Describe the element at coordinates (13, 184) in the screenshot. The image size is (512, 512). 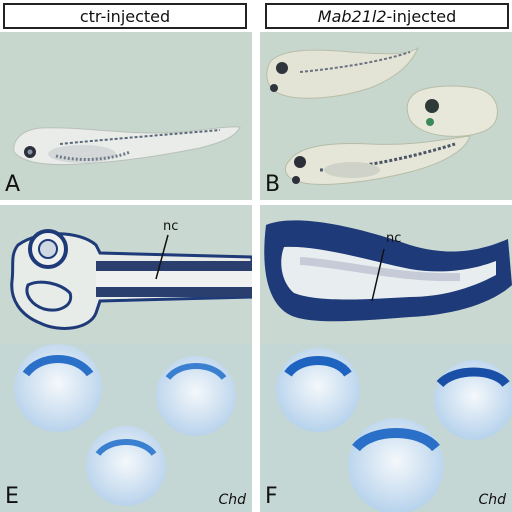
I see `panel-a-letter: A` at that location.